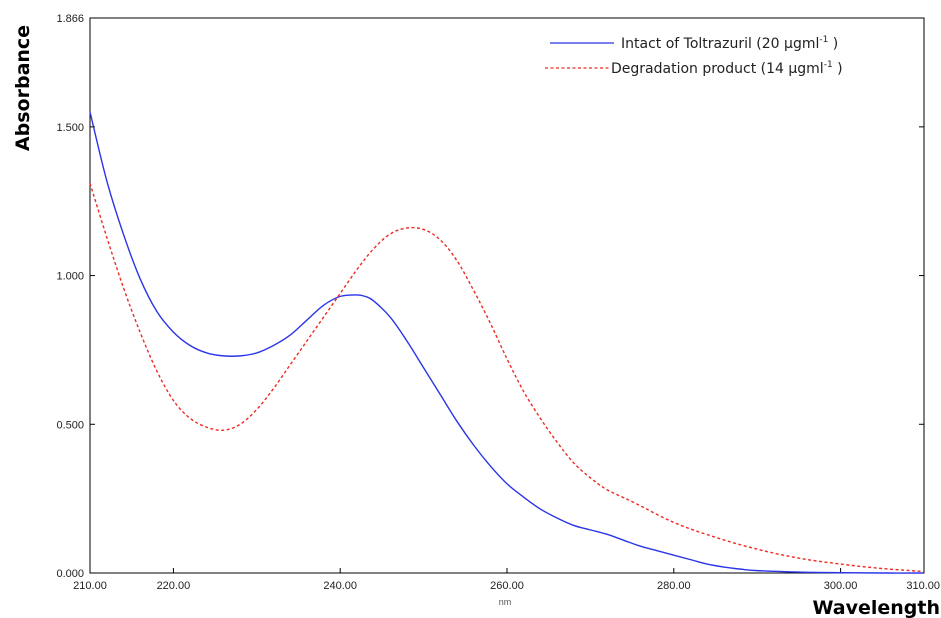 This screenshot has height=618, width=941. I want to click on y-tick-label: 1.000, so click(70, 277).